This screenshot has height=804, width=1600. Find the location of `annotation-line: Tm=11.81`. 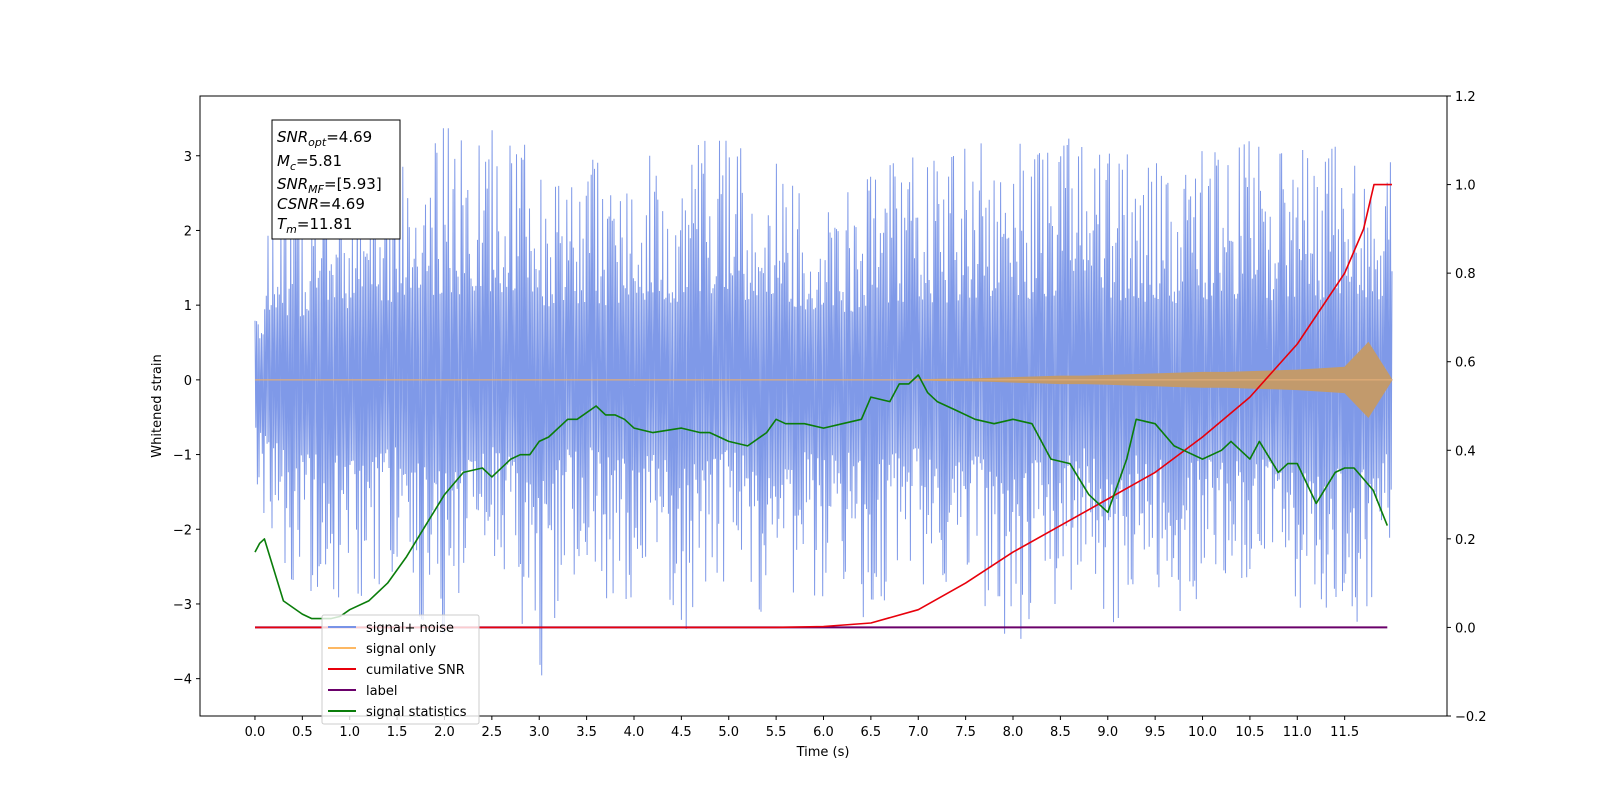

annotation-line: Tm=11.81 is located at coordinates (314, 225).